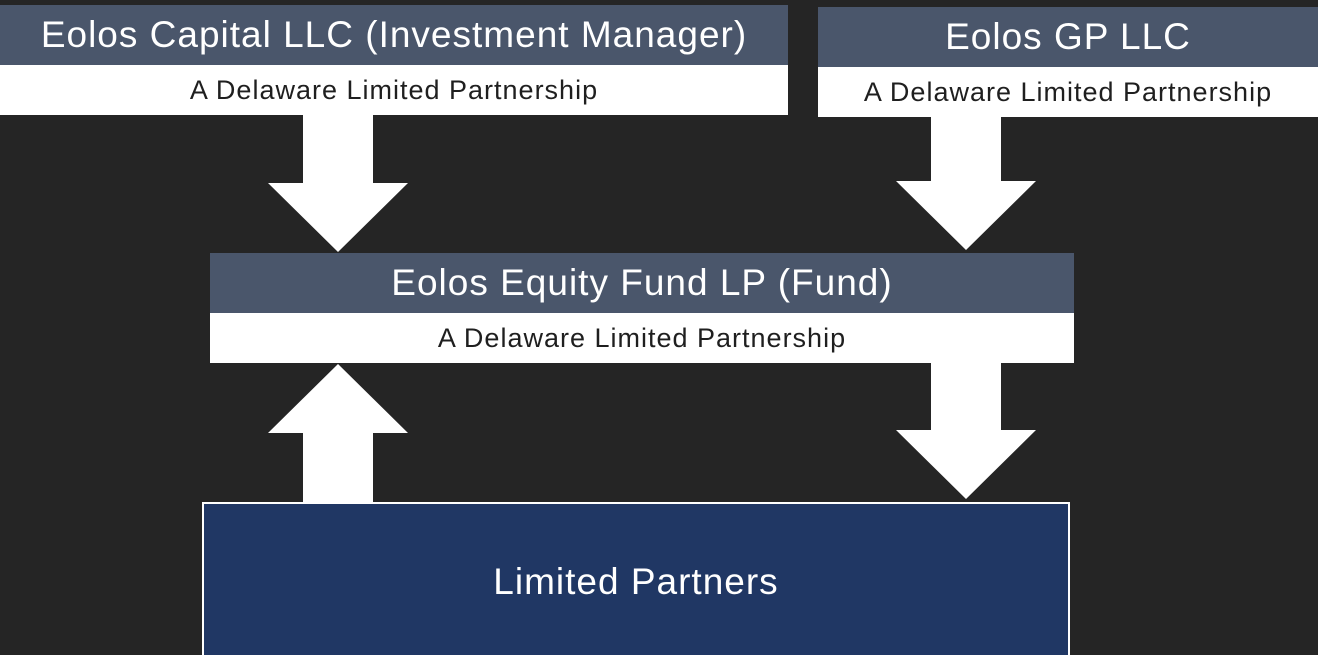 The image size is (1318, 655). What do you see at coordinates (636, 581) in the screenshot?
I see `limited-partners-title: Limited Partners` at bounding box center [636, 581].